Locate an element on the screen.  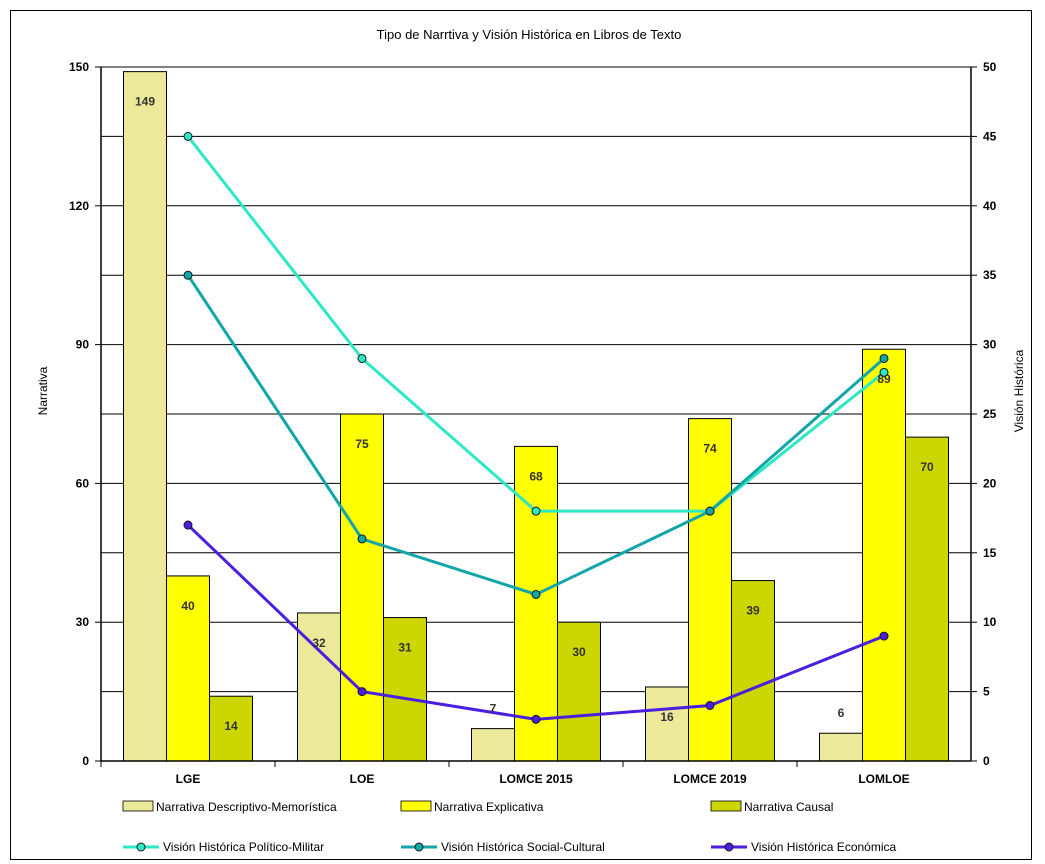
y-tick-label: 150 is located at coordinates (79, 67).